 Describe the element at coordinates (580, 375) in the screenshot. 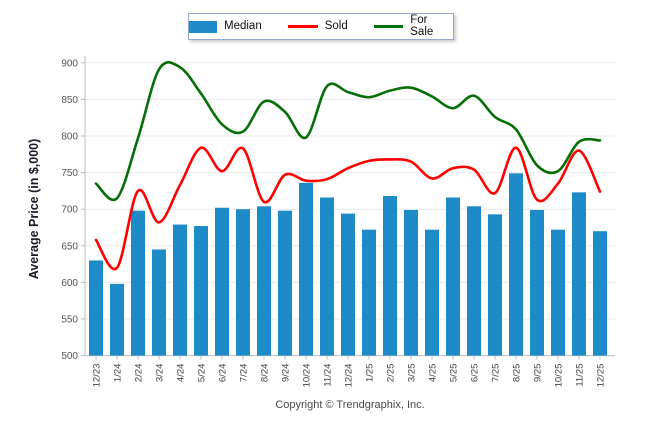

I see `x-tick-label: 11/25` at that location.